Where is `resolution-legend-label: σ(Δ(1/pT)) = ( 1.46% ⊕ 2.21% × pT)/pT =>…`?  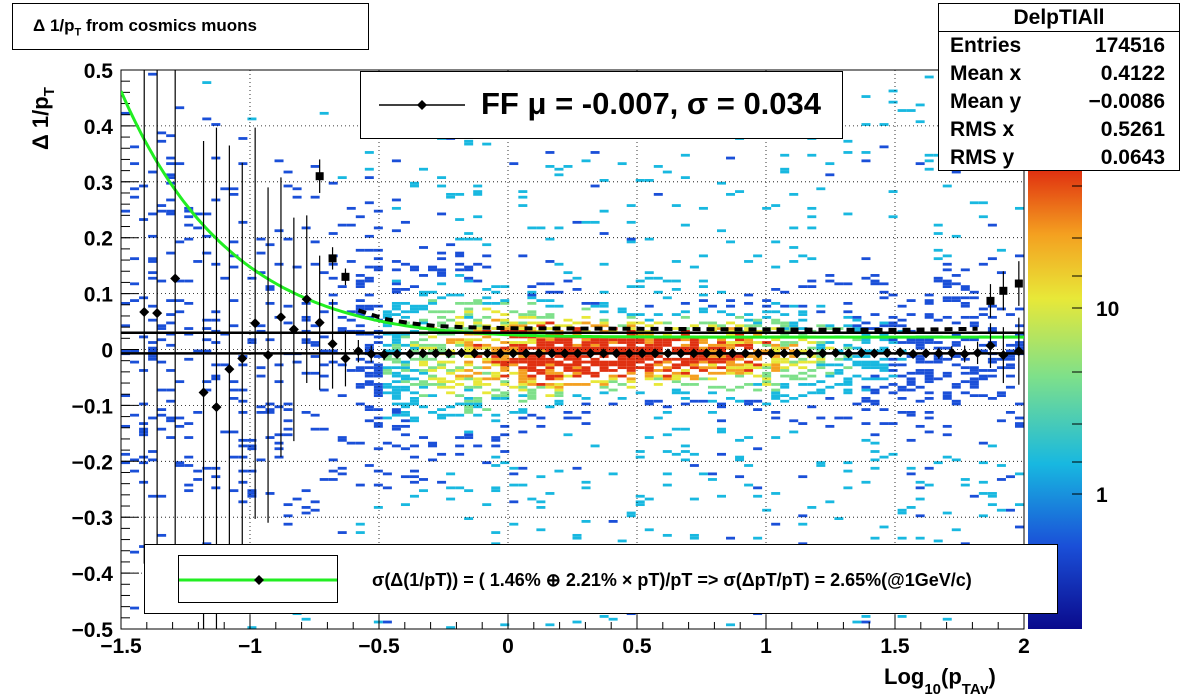
resolution-legend-label: σ(Δ(1/pT)) = ( 1.46% ⊕ 2.21% × pT)/pT =>… is located at coordinates (672, 580).